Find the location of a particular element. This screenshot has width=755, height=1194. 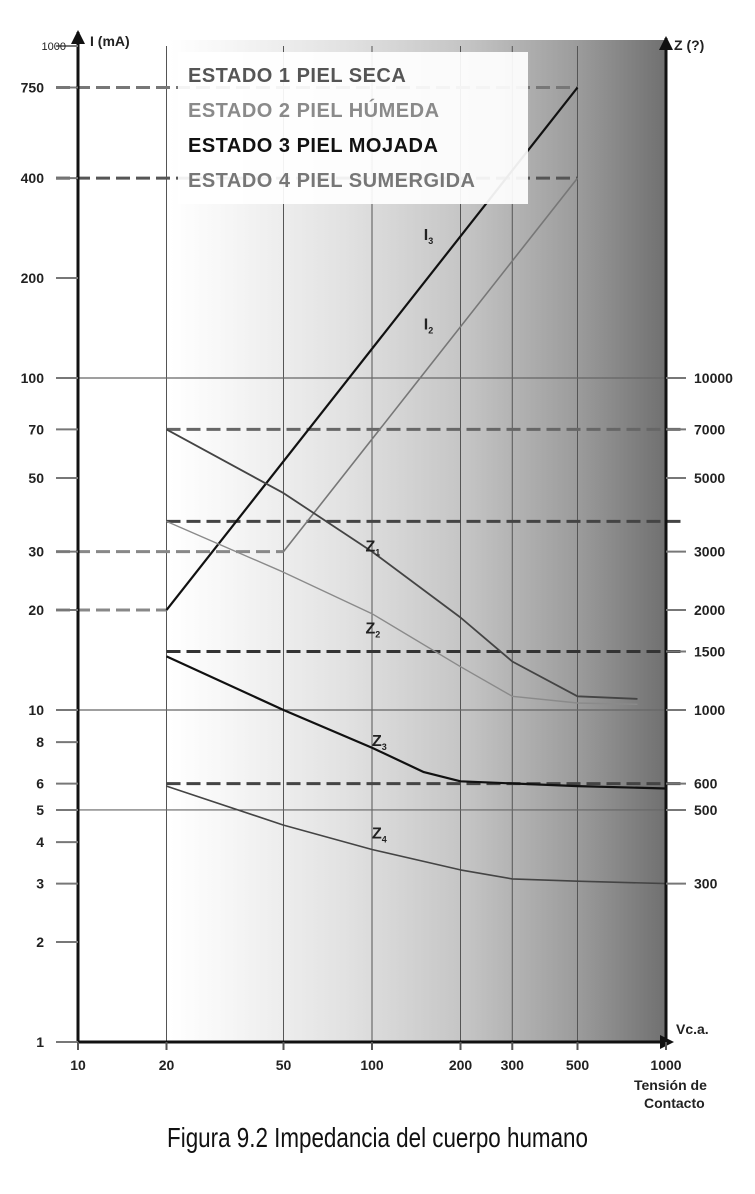

y-right-tick-label-3000: 3000 is located at coordinates (709, 552).